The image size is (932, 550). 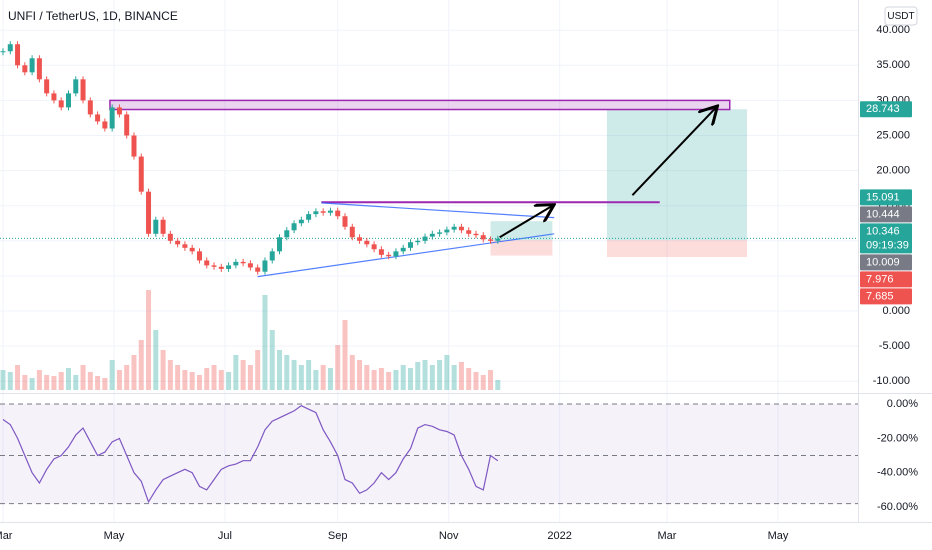 I want to click on x-tick-label: Mar, so click(x=6, y=536).